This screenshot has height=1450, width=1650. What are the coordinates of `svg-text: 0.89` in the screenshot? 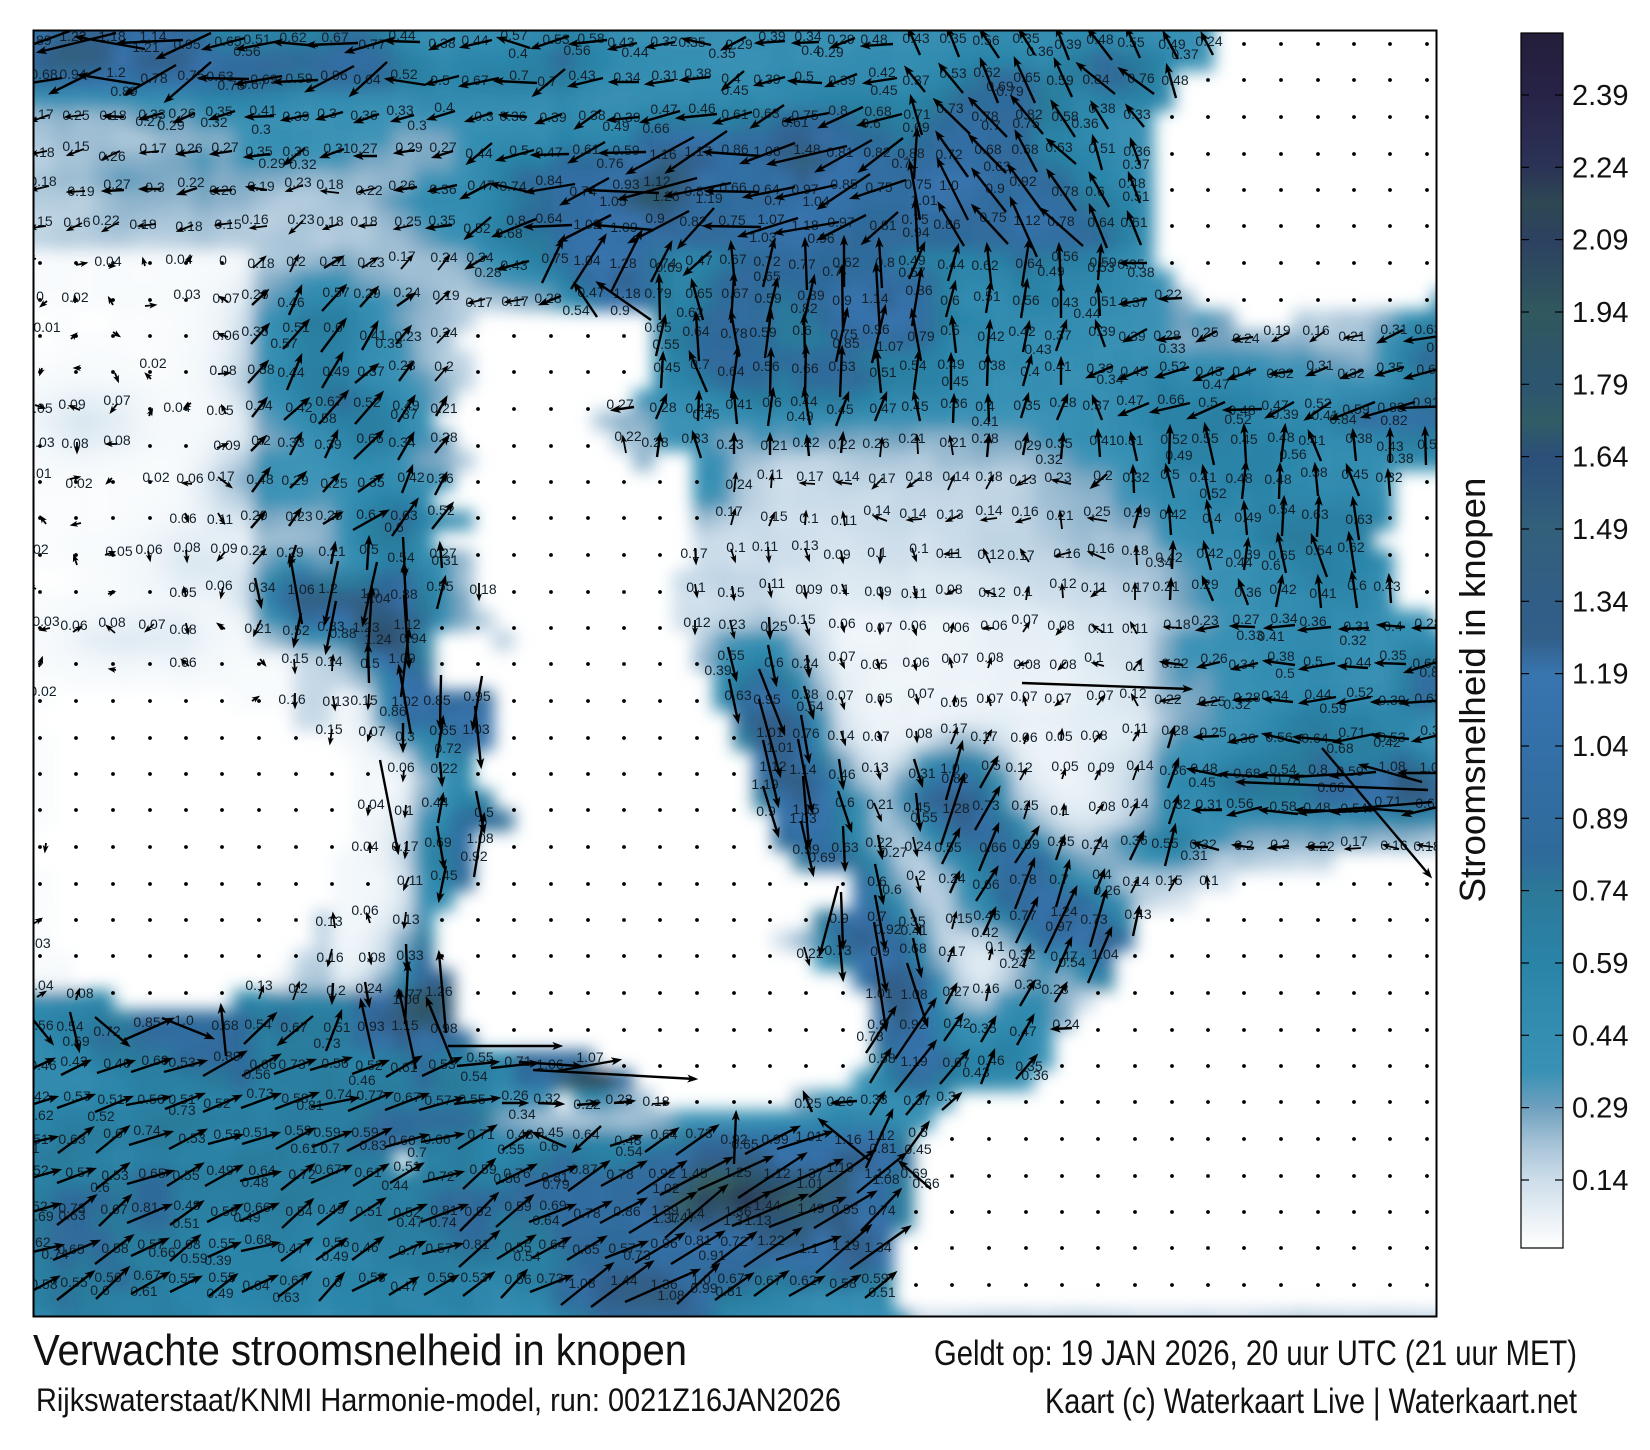 It's located at (1600, 819).